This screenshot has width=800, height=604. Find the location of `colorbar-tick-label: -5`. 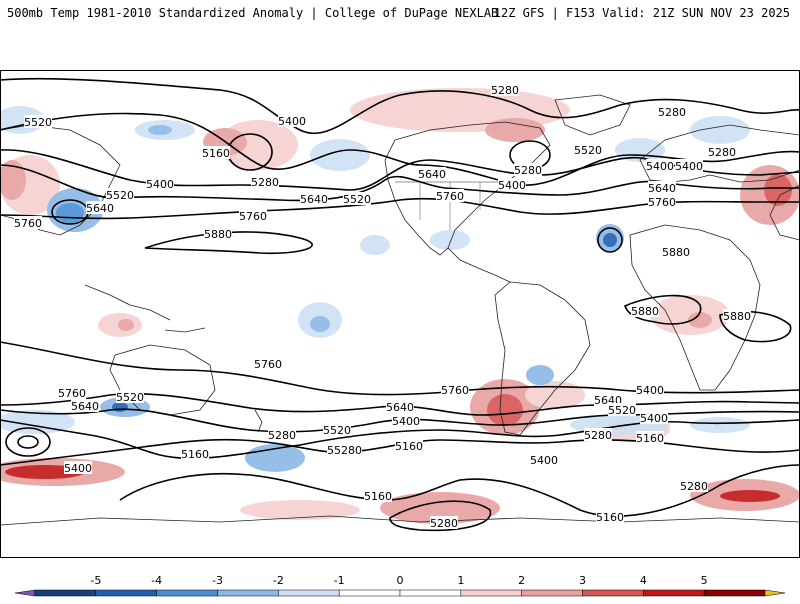

colorbar-tick-label: -5 is located at coordinates (95, 580).